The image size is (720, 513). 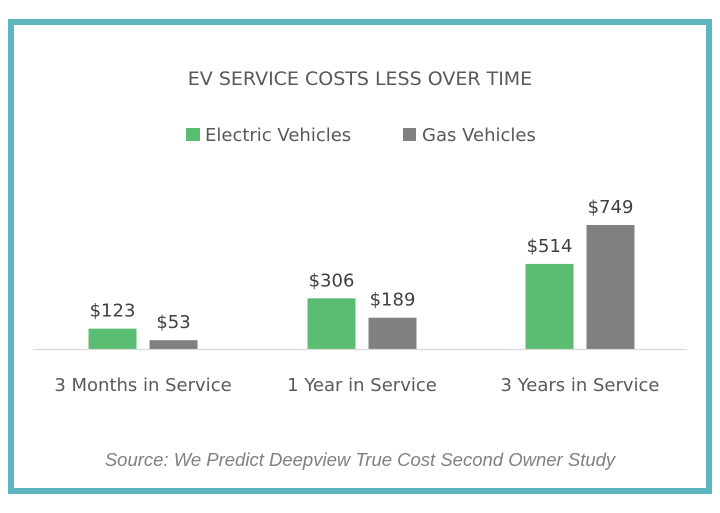 I want to click on chart-title: EV SERVICE COSTS LESS OVER TIME, so click(x=360, y=79).